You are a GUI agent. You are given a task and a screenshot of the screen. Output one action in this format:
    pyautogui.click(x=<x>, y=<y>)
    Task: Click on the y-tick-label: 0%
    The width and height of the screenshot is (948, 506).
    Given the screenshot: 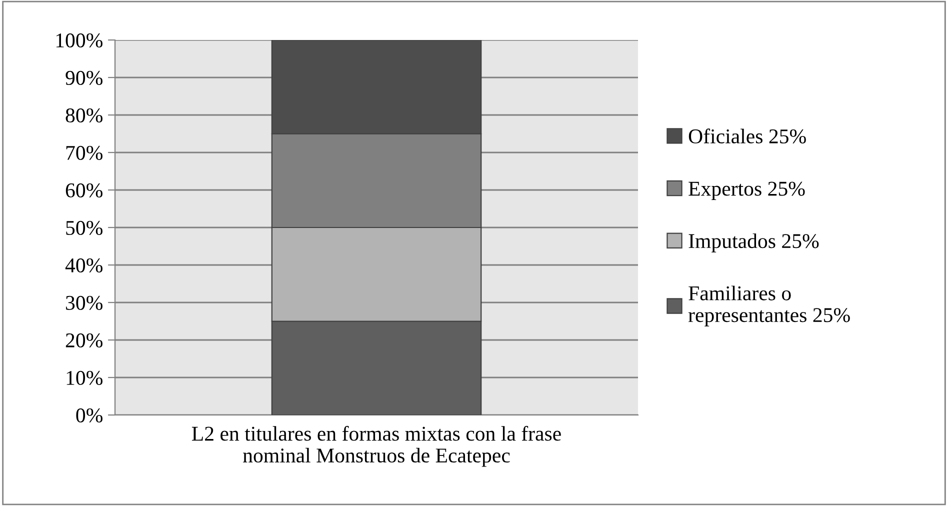 What is the action you would take?
    pyautogui.click(x=89, y=415)
    